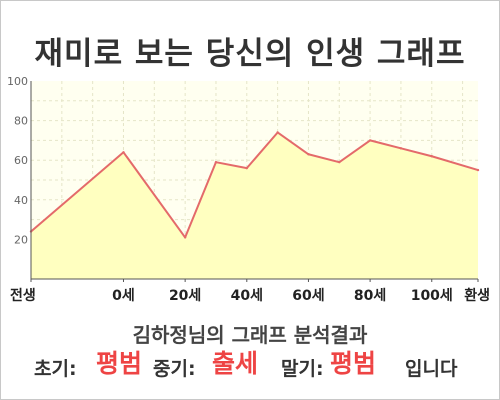  I want to click on x-tick-label: 60세, so click(308, 296).